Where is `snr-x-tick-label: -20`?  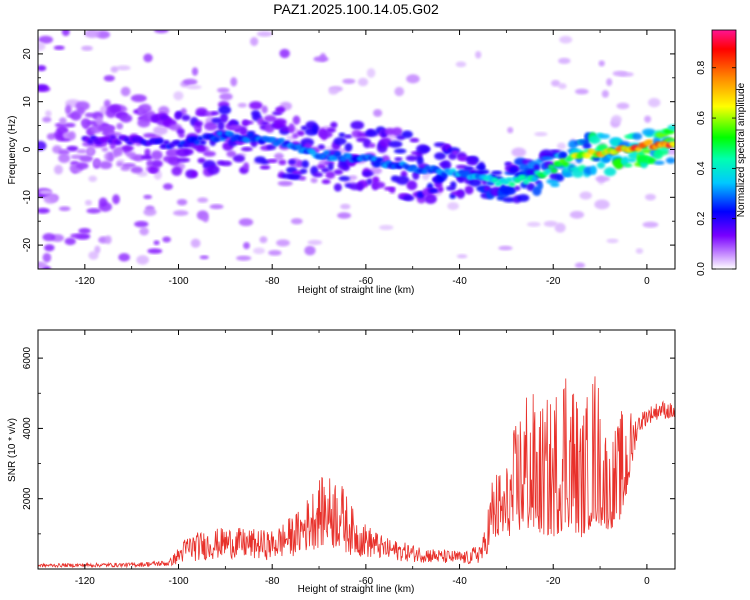
snr-x-tick-label: -20 is located at coordinates (553, 581).